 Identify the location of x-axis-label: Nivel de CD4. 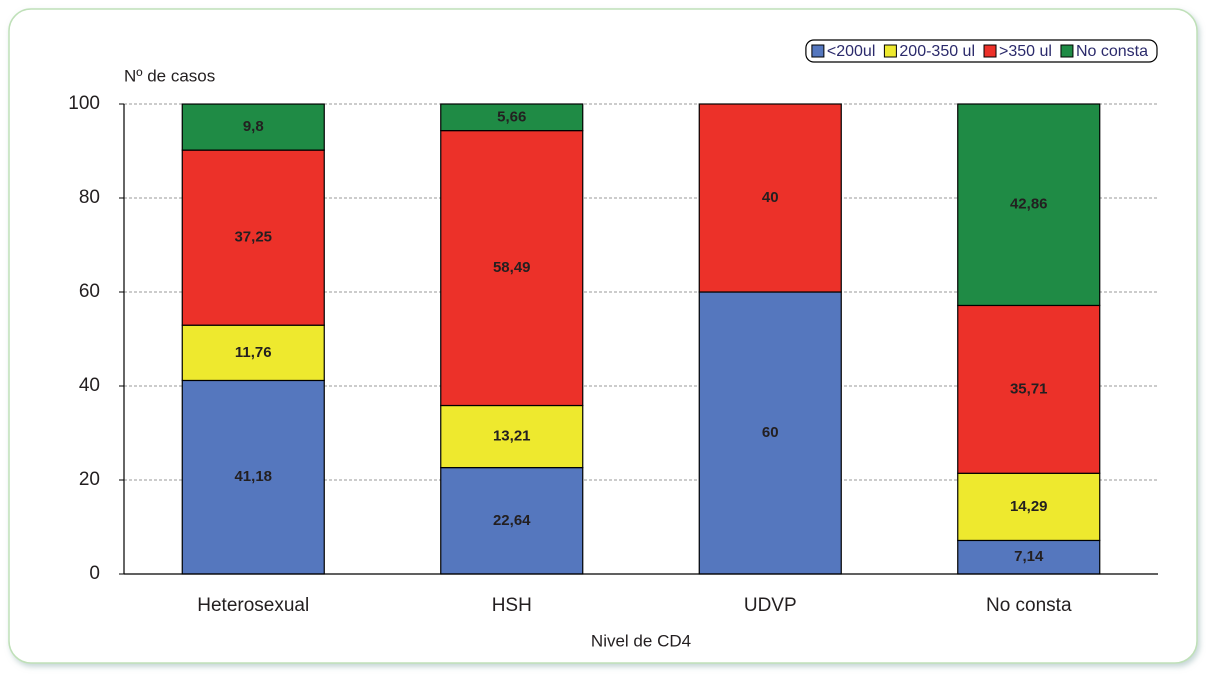
(641, 640).